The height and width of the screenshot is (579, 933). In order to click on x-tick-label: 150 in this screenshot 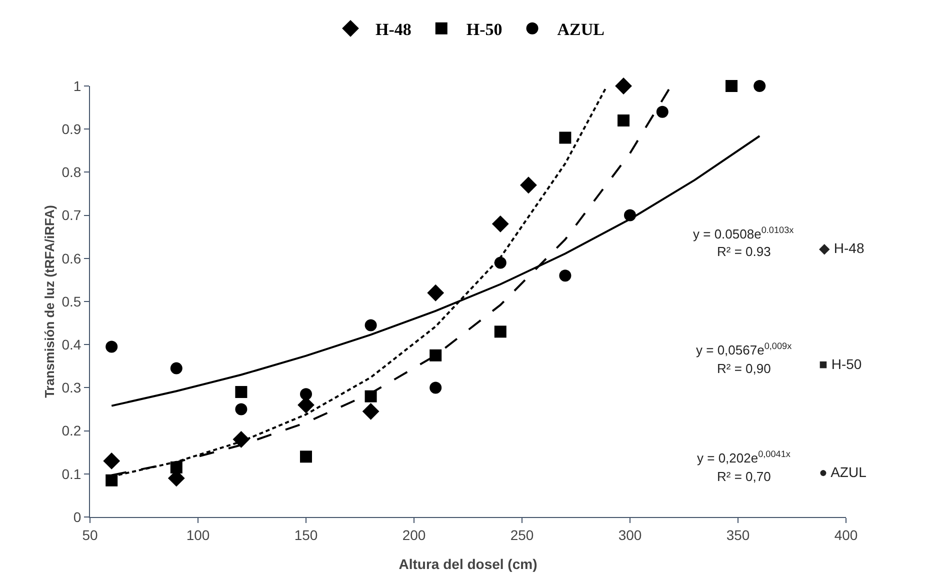, I will do `click(306, 534)`.